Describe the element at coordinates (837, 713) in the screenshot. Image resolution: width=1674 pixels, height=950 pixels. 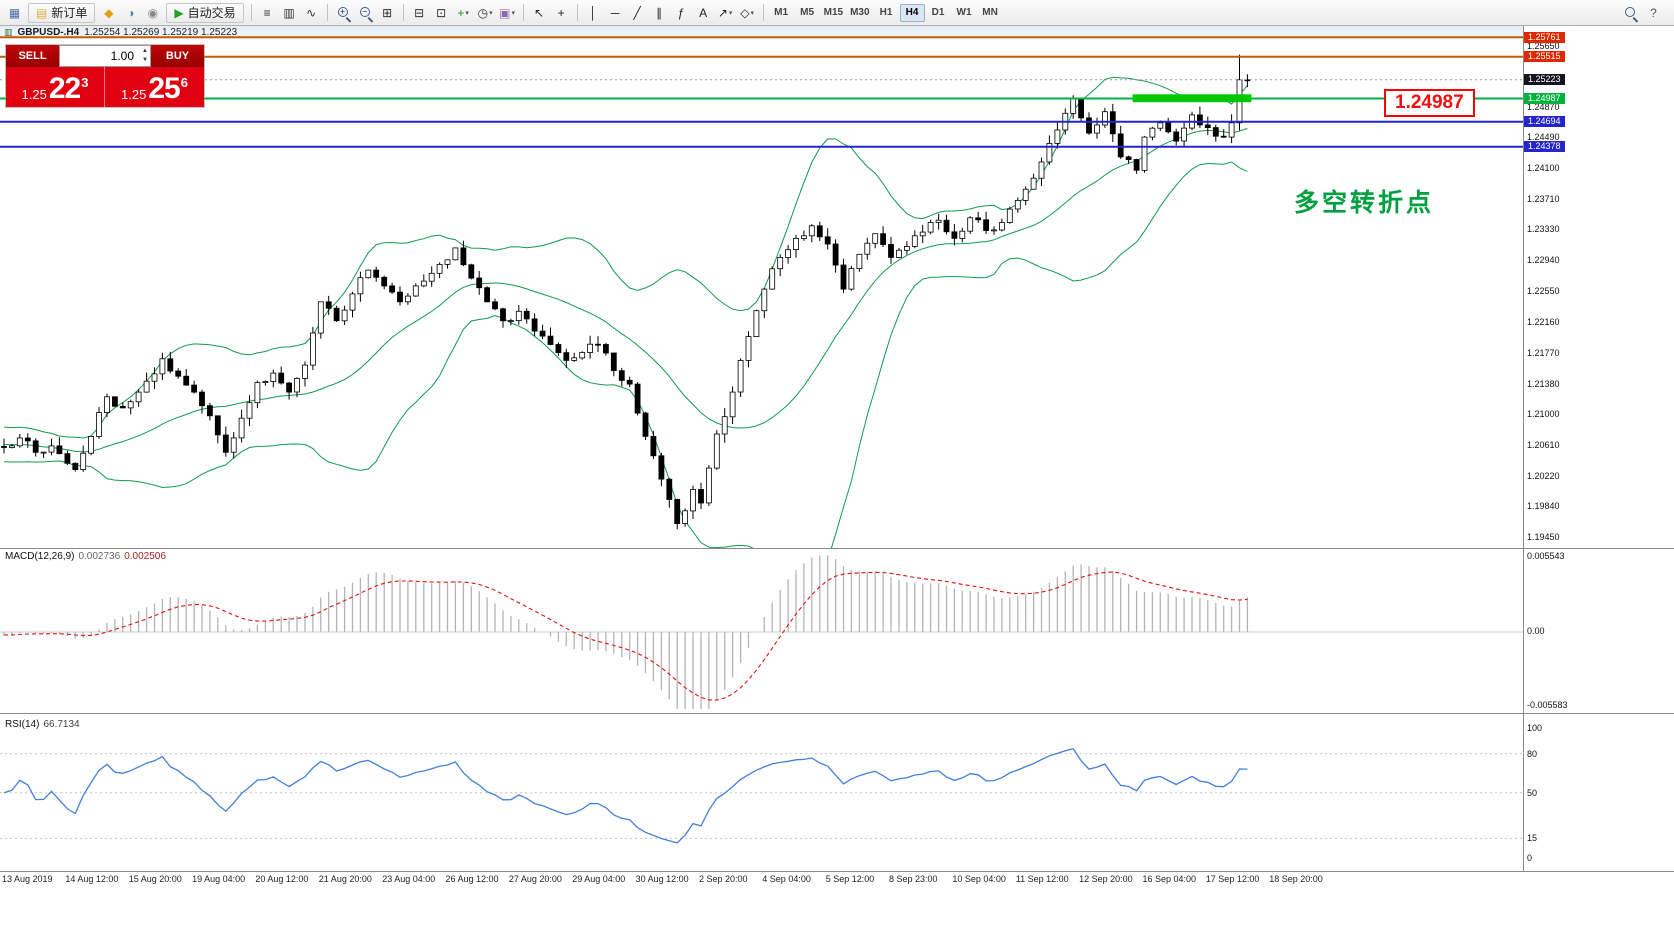
I see `rsi-panel-splitter` at that location.